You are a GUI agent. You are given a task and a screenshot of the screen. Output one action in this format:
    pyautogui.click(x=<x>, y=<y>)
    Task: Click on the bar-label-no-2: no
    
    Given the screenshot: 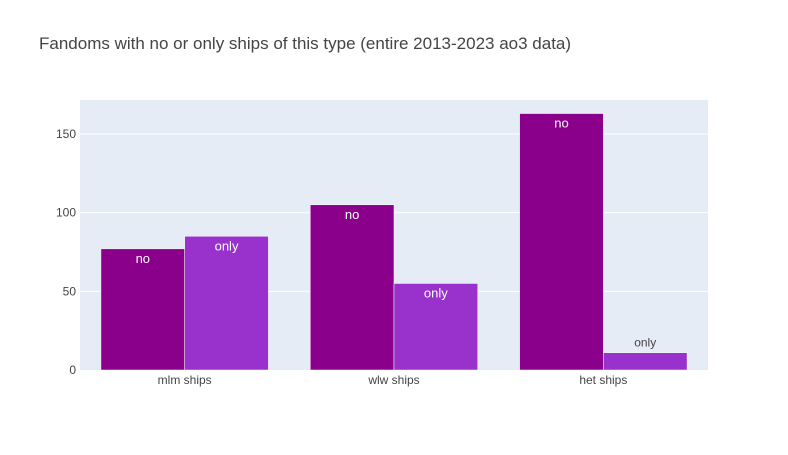 What is the action you would take?
    pyautogui.click(x=561, y=123)
    